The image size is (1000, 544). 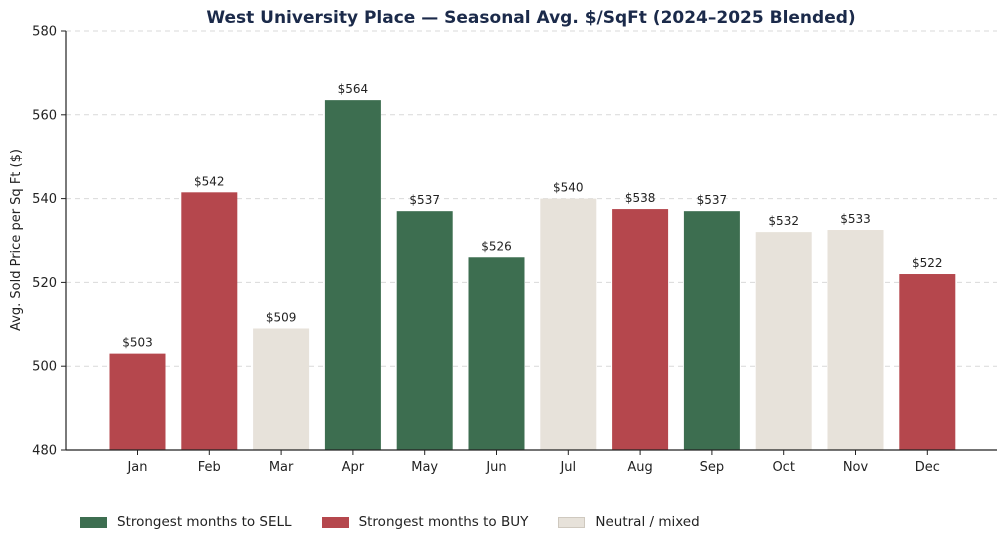 What do you see at coordinates (209, 181) in the screenshot?
I see `data-label-feb: $542` at bounding box center [209, 181].